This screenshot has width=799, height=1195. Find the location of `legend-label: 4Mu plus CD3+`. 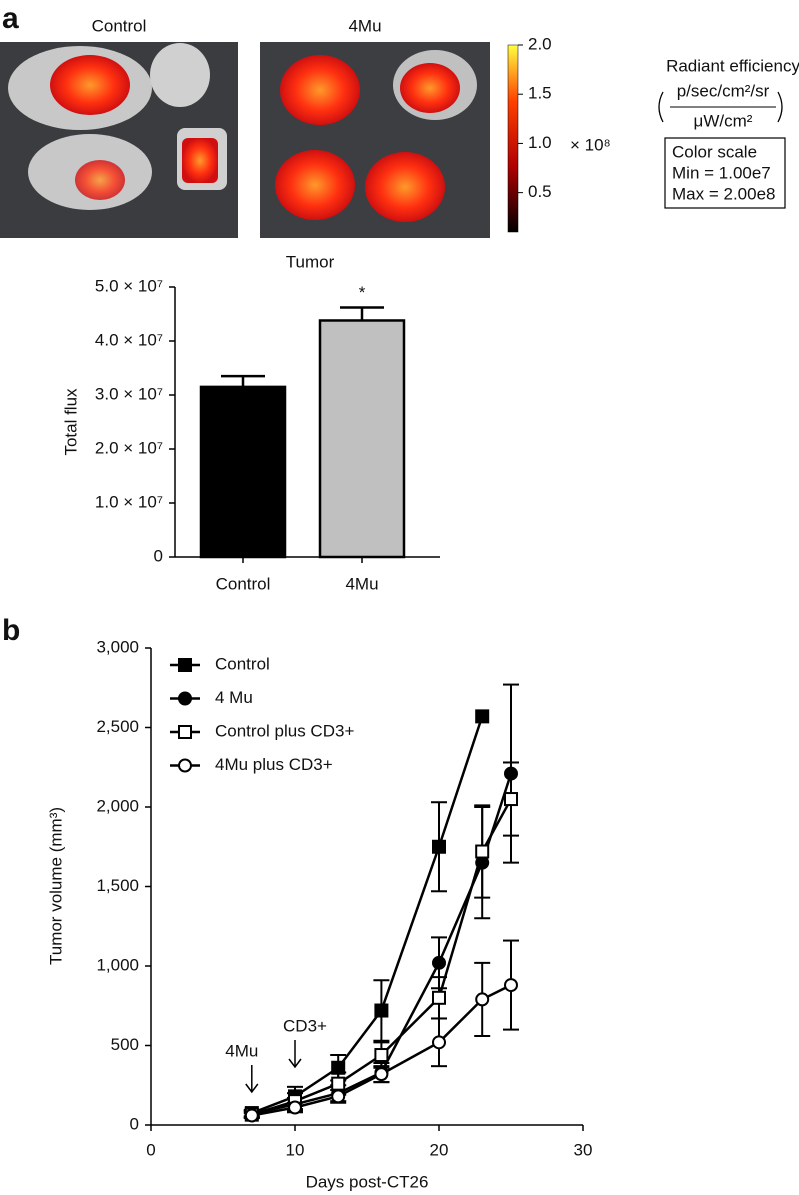

legend-label: 4Mu plus CD3+ is located at coordinates (274, 764).